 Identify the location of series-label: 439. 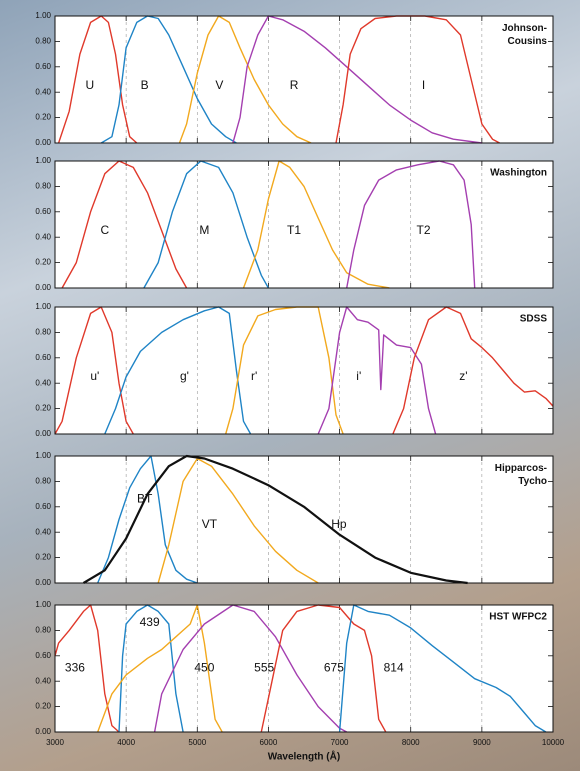
(150, 622).